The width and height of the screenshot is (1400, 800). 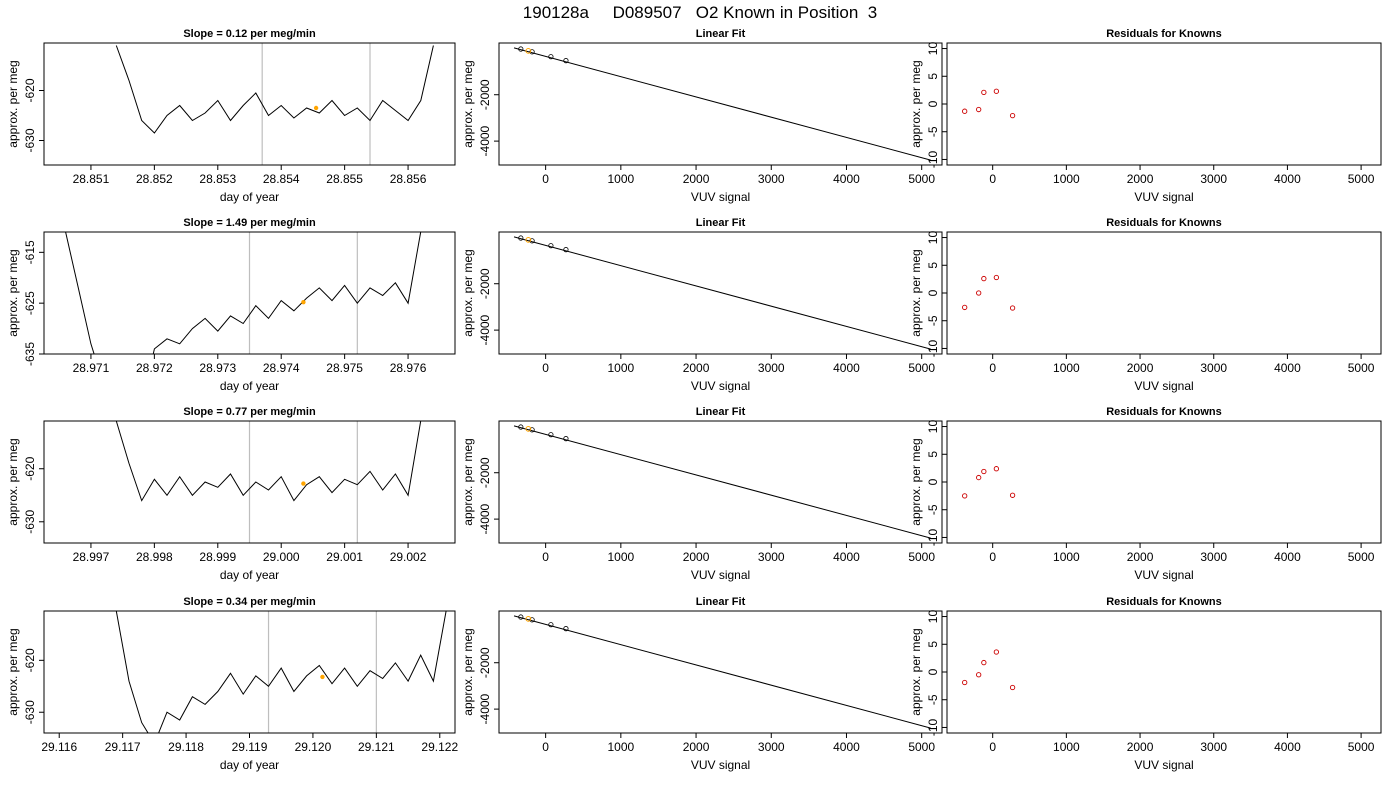 What do you see at coordinates (408, 179) in the screenshot?
I see `x-tick-label: 28.856` at bounding box center [408, 179].